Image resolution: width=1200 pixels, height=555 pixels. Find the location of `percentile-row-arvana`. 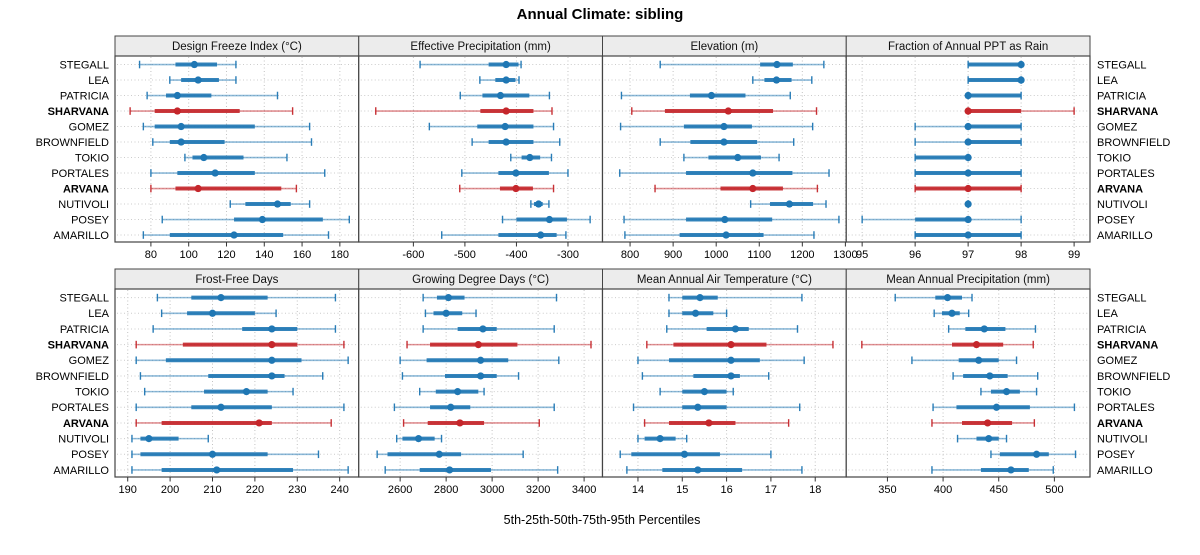

percentile-row-arvana is located at coordinates (224, 188).